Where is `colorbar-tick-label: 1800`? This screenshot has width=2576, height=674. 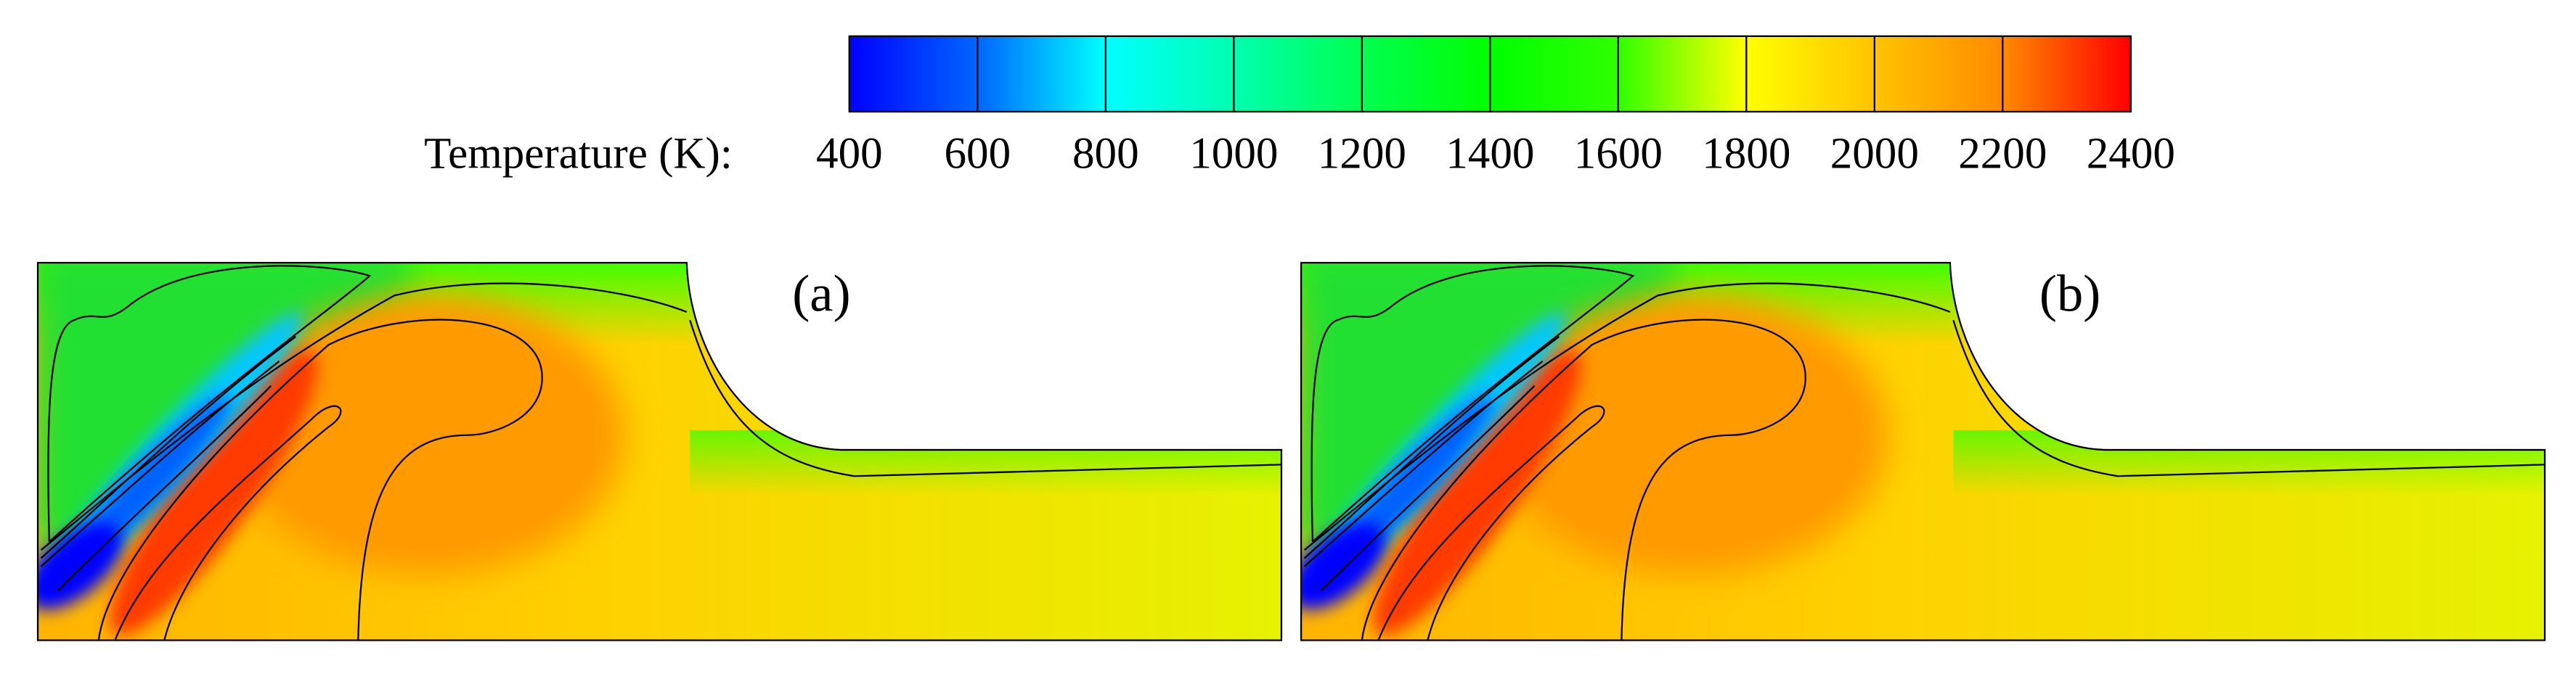
colorbar-tick-label: 1800 is located at coordinates (1746, 153).